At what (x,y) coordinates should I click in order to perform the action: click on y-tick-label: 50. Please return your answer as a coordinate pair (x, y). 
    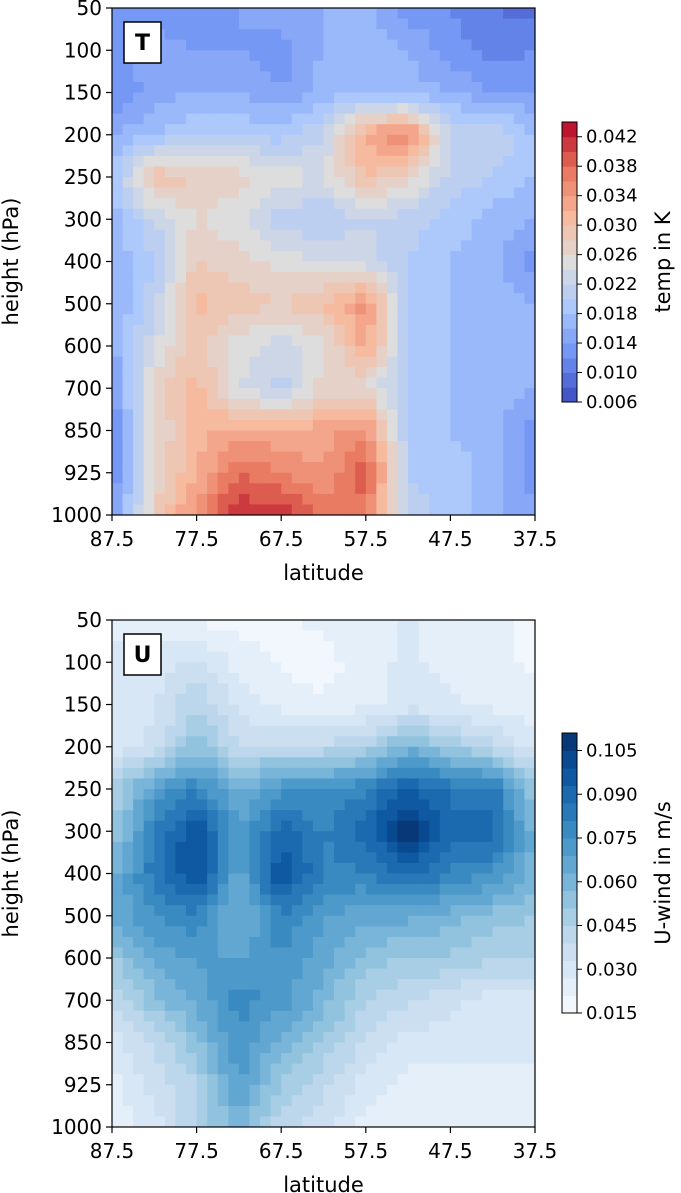
    Looking at the image, I should click on (89, 10).